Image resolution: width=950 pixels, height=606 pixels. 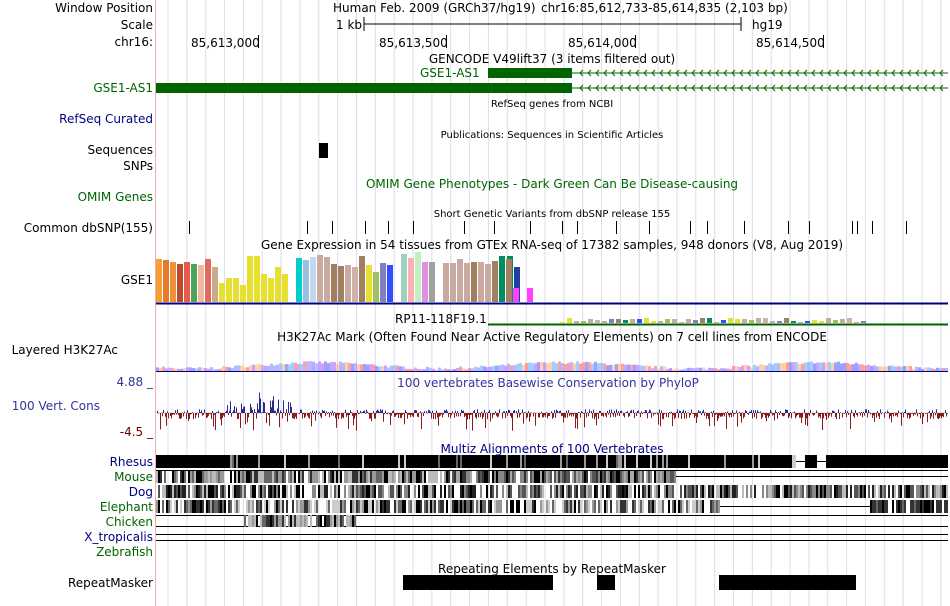 What do you see at coordinates (131, 462) in the screenshot?
I see `species-rhesus-label: Rhesus` at bounding box center [131, 462].